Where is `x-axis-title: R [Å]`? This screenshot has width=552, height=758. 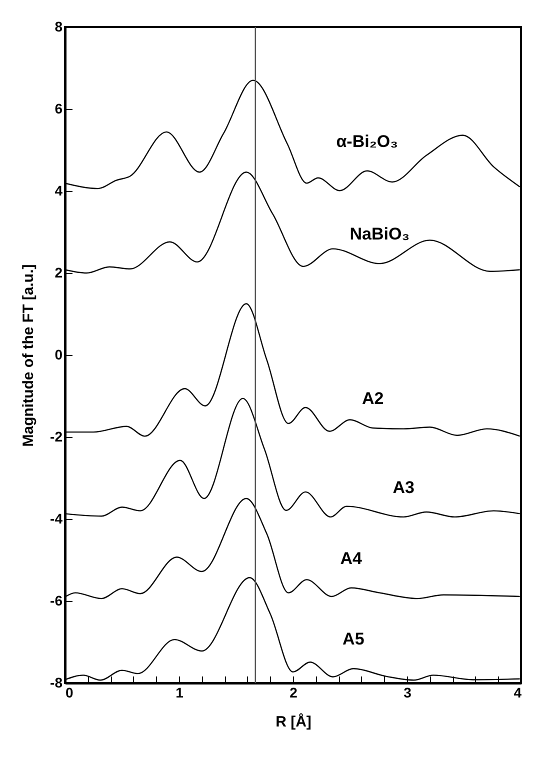
x-axis-title: R [Å] is located at coordinates (294, 721).